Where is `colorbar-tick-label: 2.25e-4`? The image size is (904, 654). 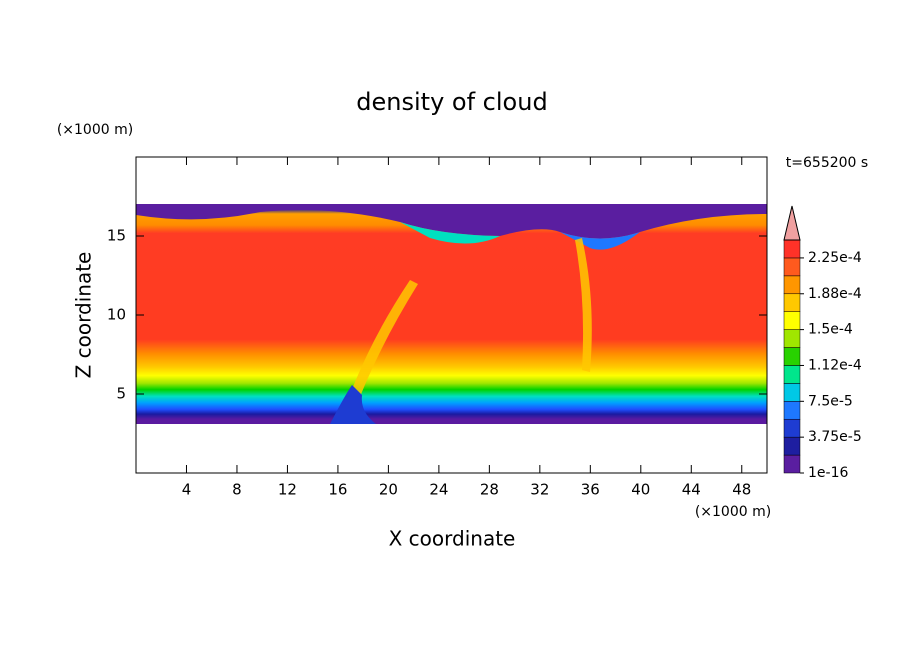 colorbar-tick-label: 2.25e-4 is located at coordinates (835, 258).